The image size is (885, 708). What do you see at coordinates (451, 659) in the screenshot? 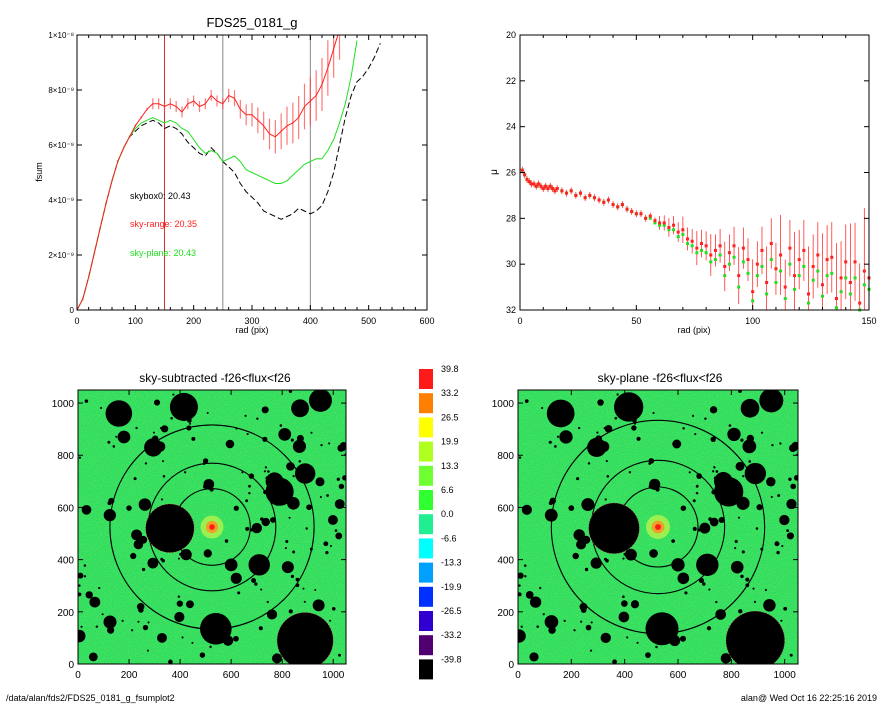
I see `colorbar-label: -39.8` at bounding box center [451, 659].